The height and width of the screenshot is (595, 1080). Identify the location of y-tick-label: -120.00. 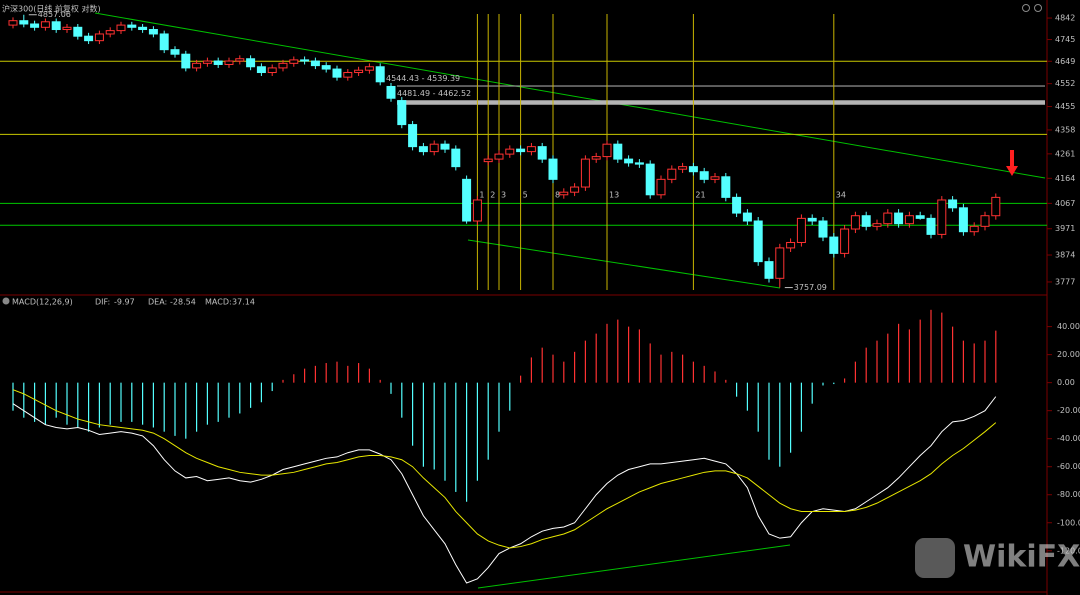
(1068, 550).